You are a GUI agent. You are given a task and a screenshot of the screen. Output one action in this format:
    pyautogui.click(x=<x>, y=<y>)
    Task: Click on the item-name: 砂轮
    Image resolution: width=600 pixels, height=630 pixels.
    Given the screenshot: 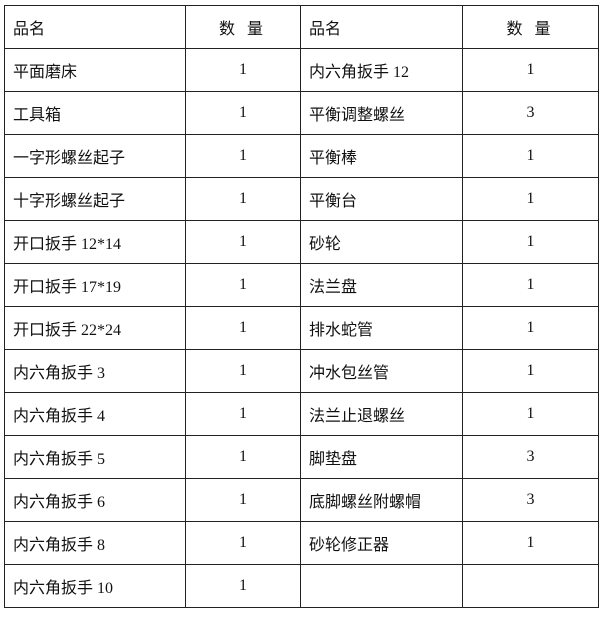 What is the action you would take?
    pyautogui.click(x=381, y=242)
    